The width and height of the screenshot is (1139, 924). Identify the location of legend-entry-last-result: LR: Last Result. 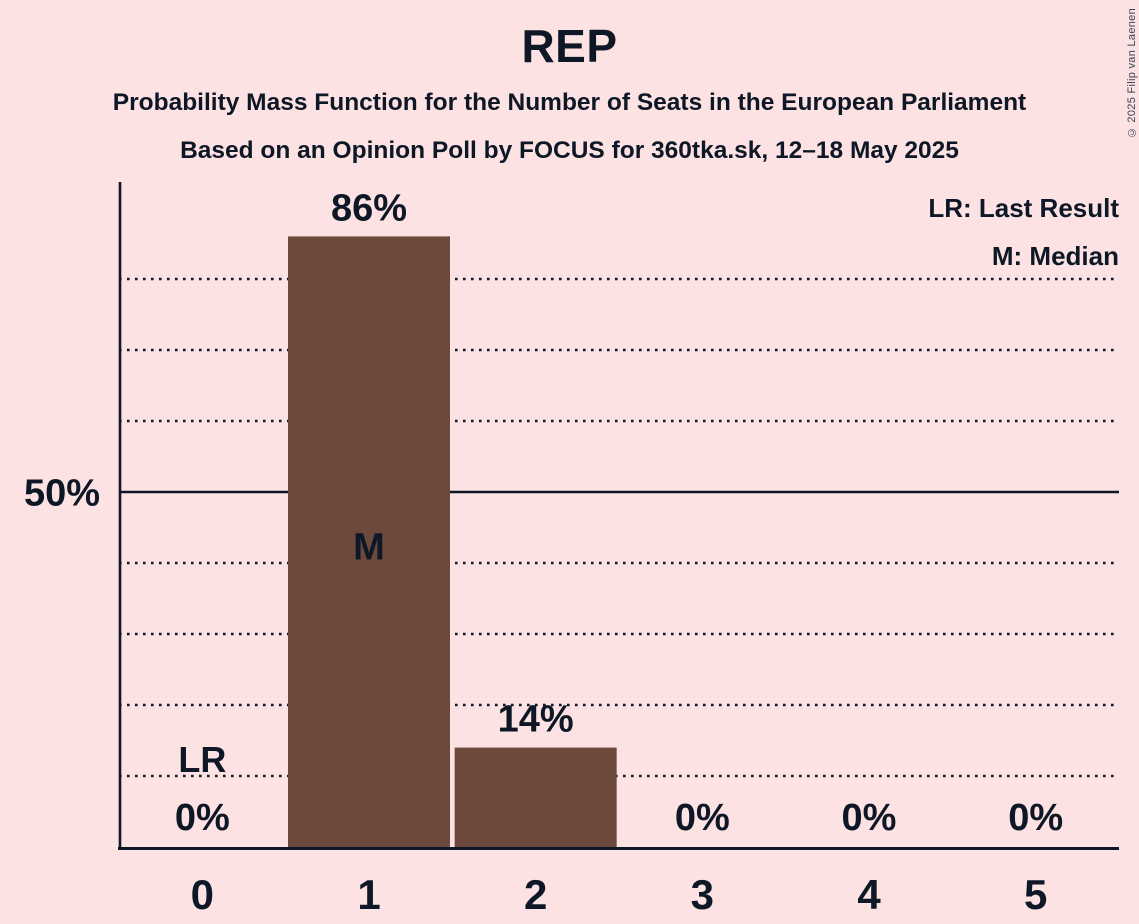
(1023, 208).